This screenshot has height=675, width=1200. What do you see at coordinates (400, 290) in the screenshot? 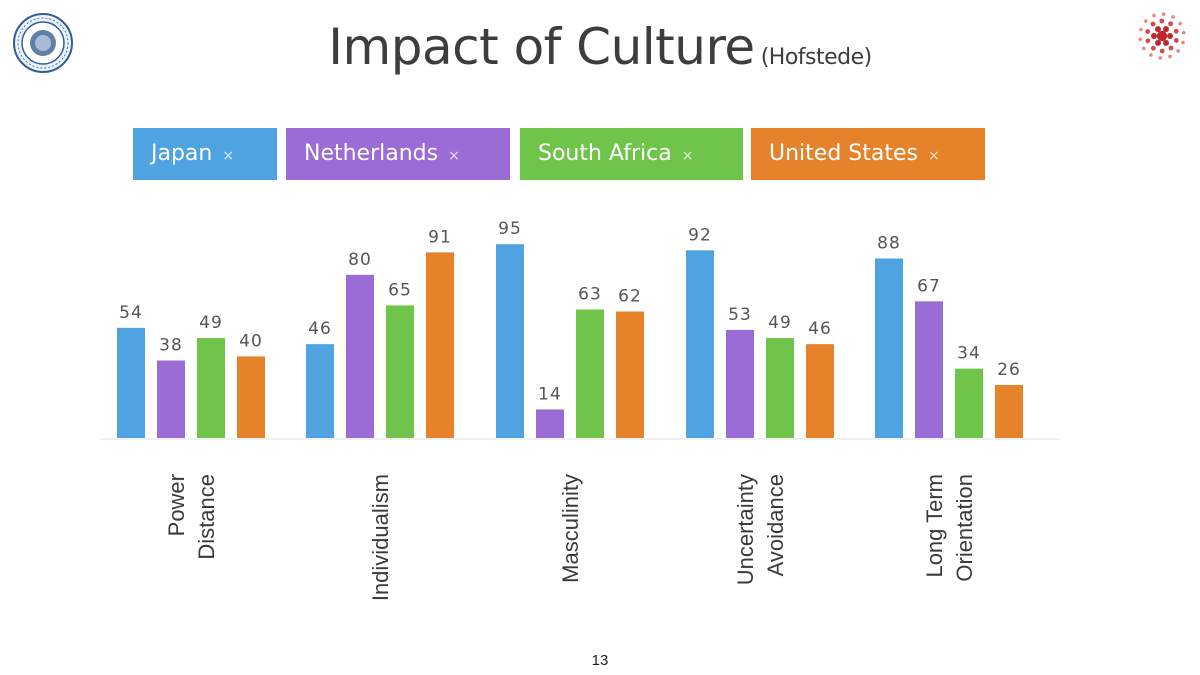
I see `data-label: 65` at bounding box center [400, 290].